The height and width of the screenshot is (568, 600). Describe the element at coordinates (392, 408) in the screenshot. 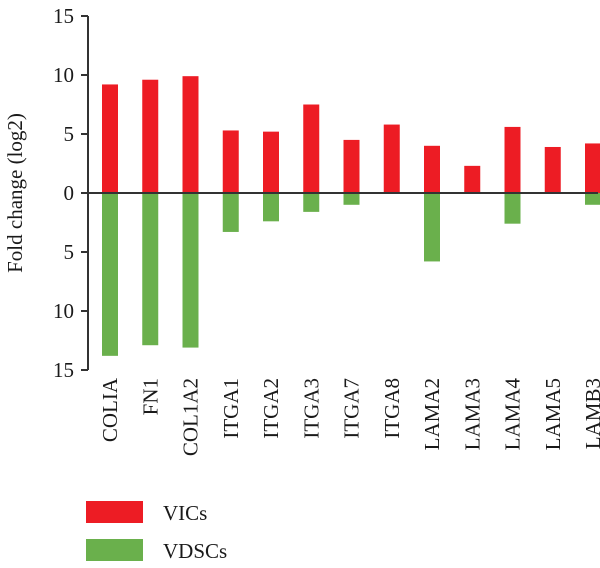

I see `x-tick-label-itga8: ITGA8` at that location.